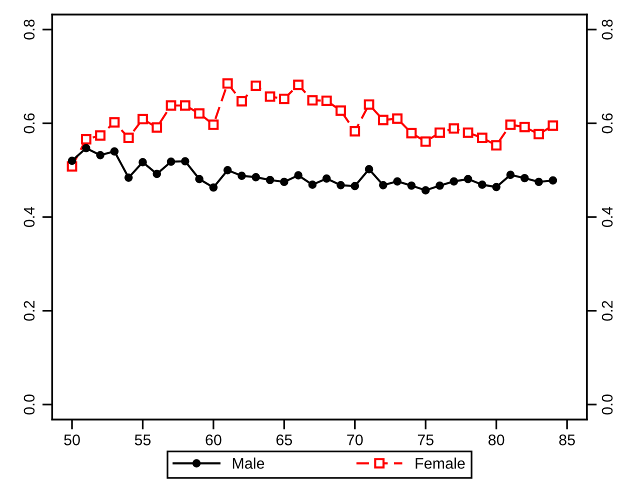  What do you see at coordinates (248, 463) in the screenshot?
I see `legend-label: Male` at bounding box center [248, 463].